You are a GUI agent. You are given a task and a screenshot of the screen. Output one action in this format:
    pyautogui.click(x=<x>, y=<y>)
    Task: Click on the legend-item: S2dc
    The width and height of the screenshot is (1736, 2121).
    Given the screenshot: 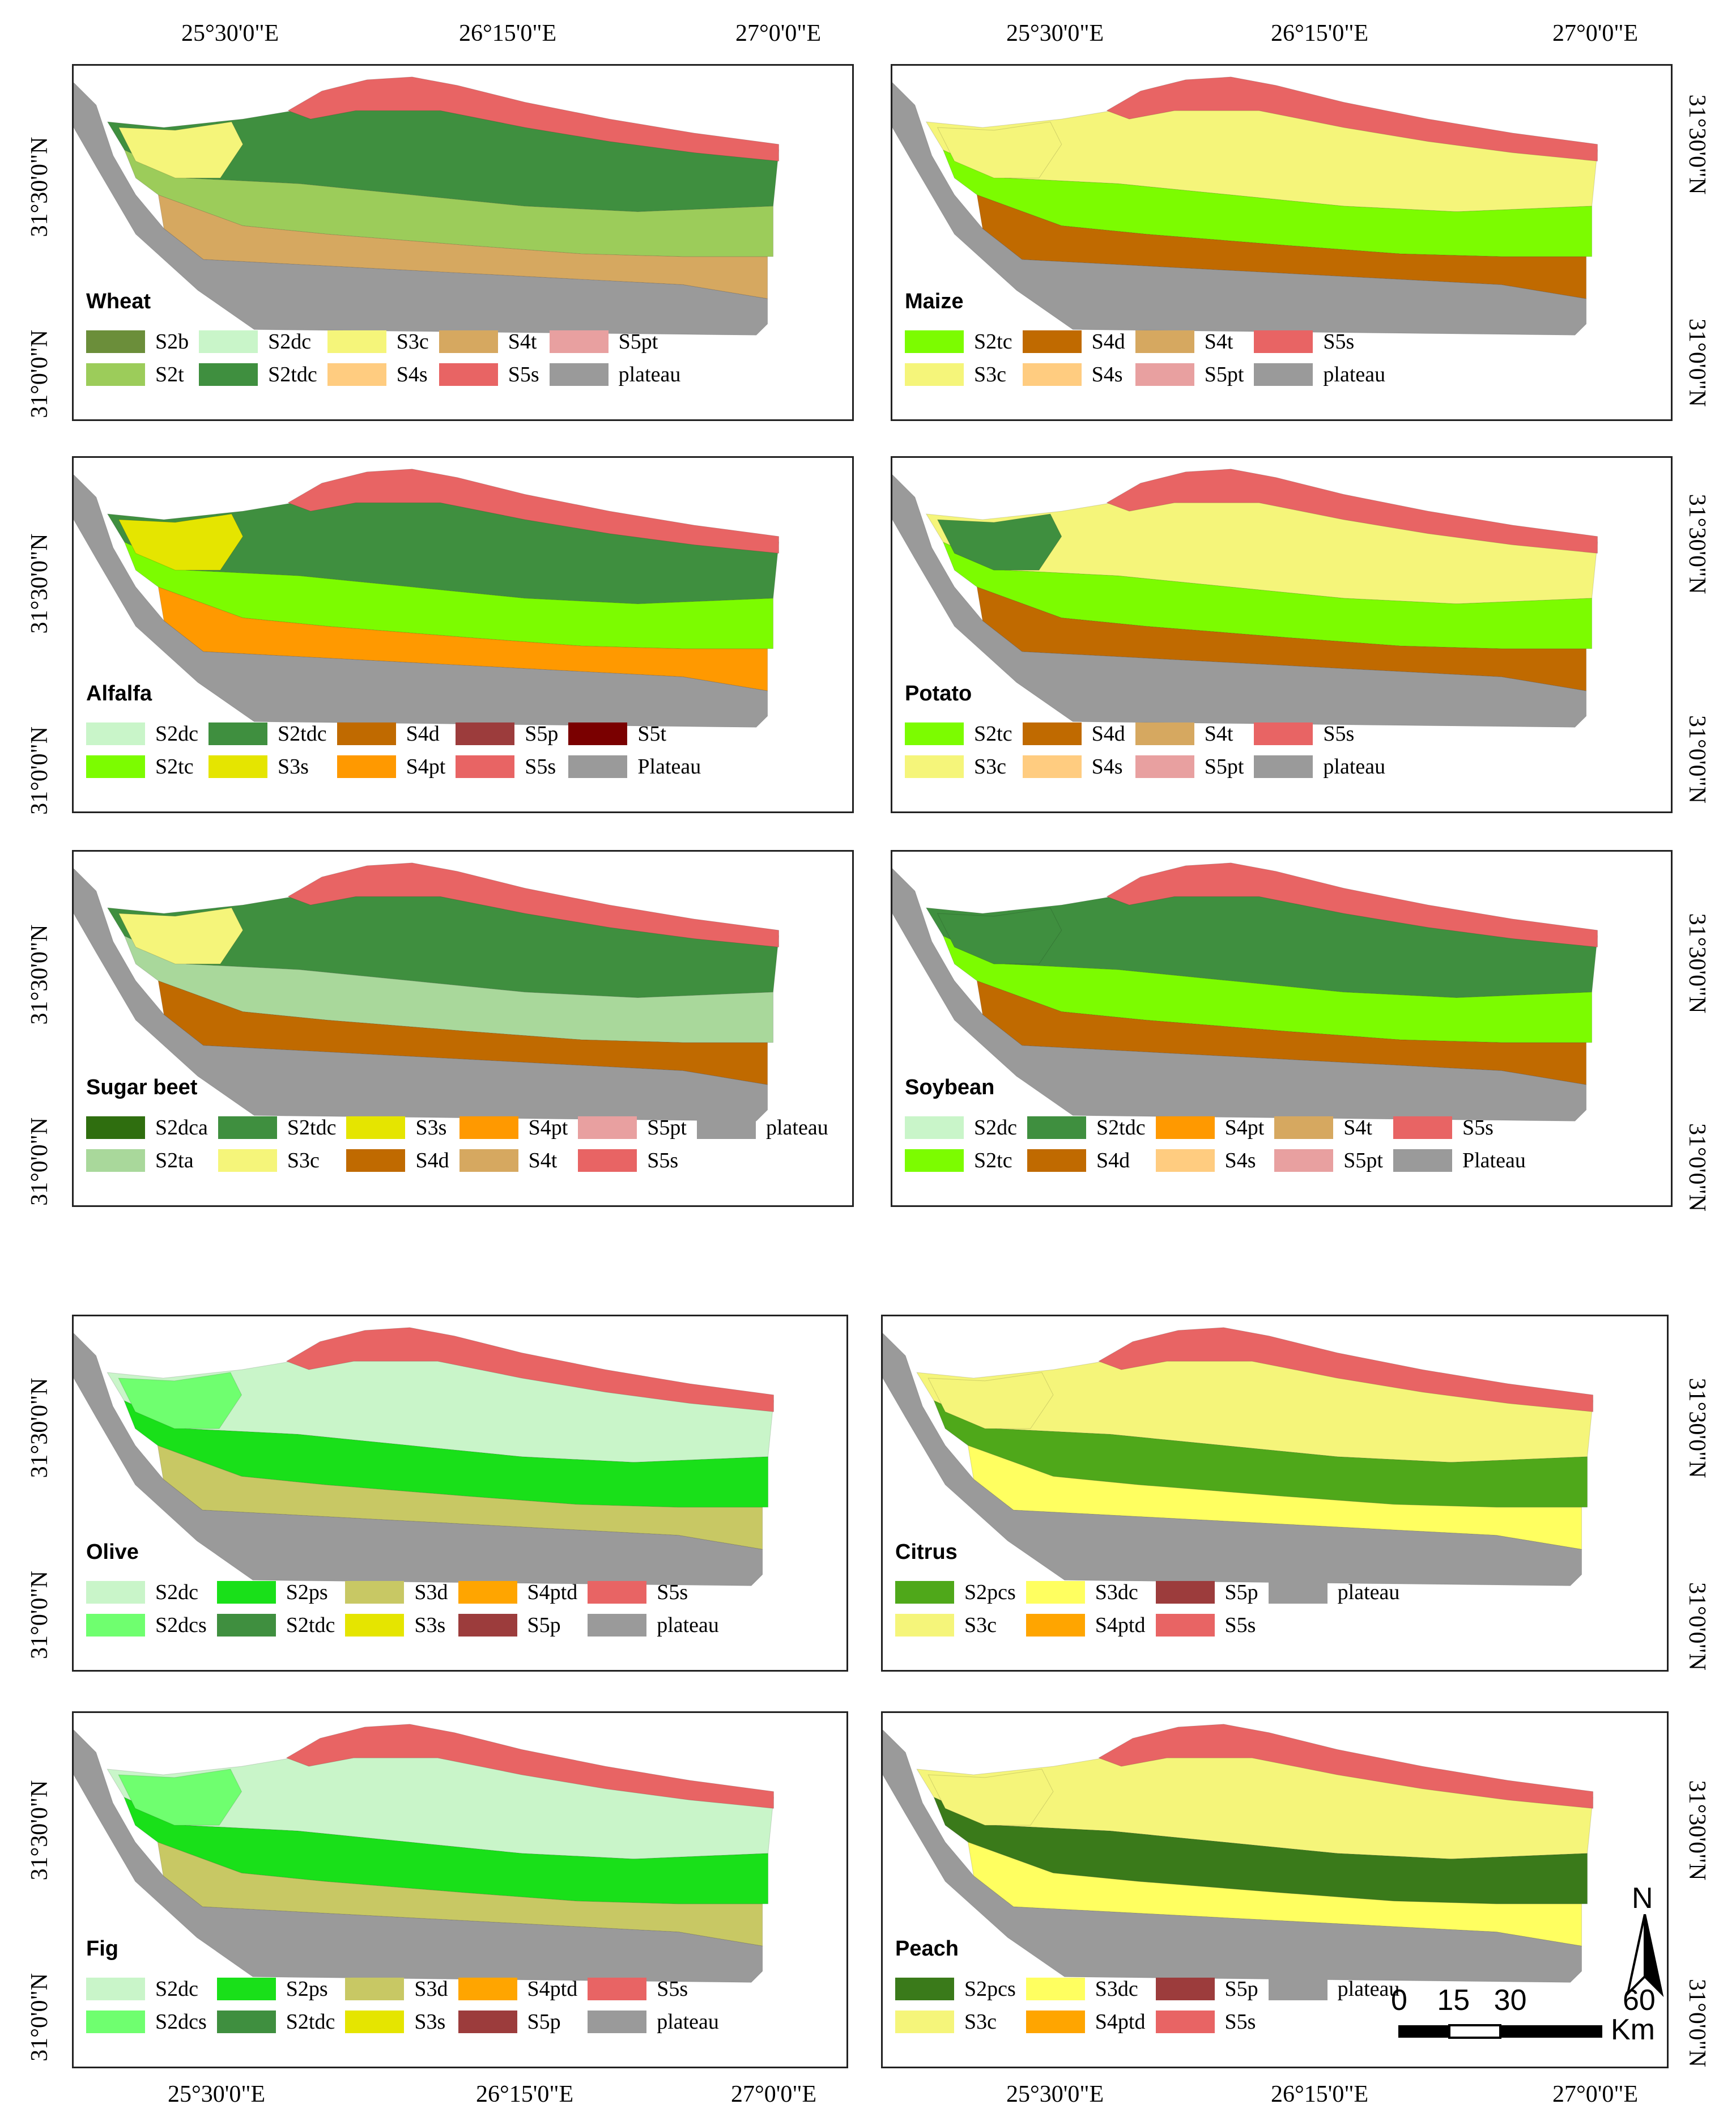 What is the action you would take?
    pyautogui.click(x=258, y=342)
    